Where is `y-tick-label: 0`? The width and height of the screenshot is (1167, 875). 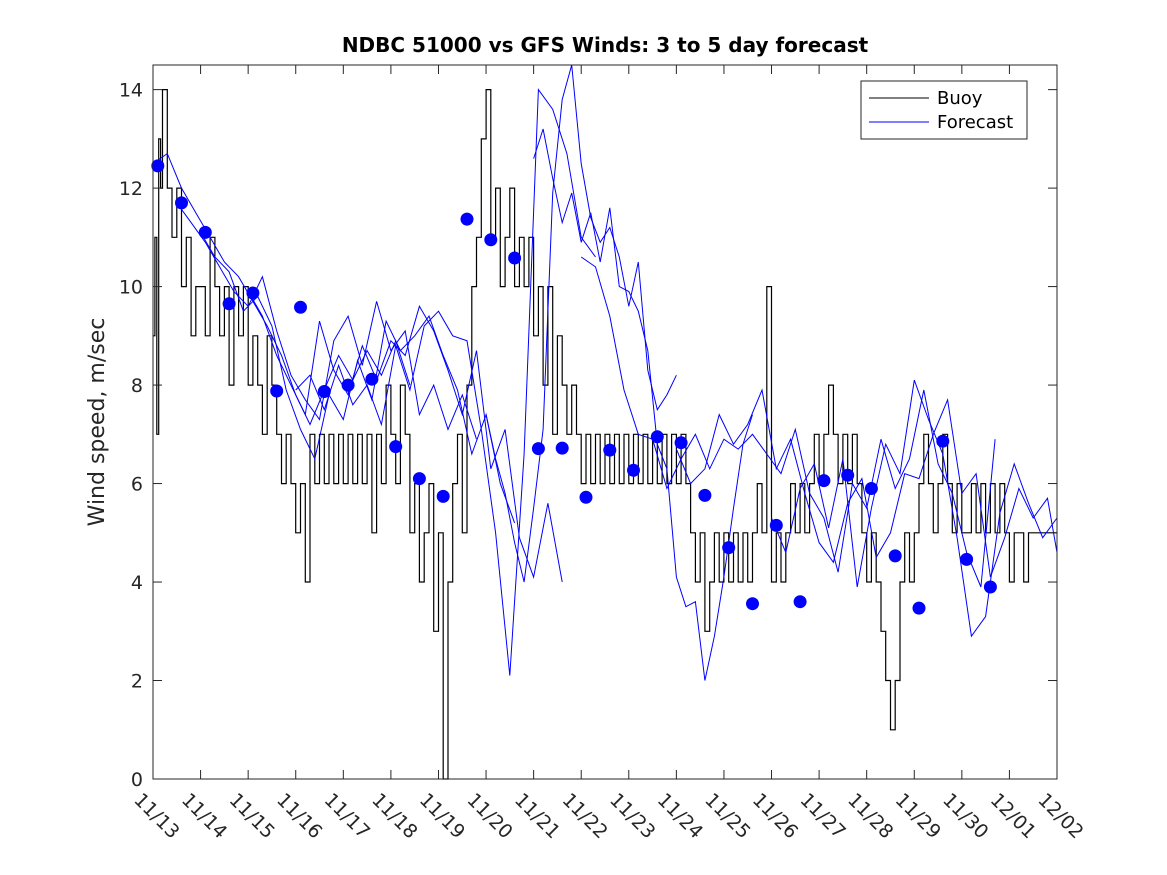
y-tick-label: 0 is located at coordinates (137, 780).